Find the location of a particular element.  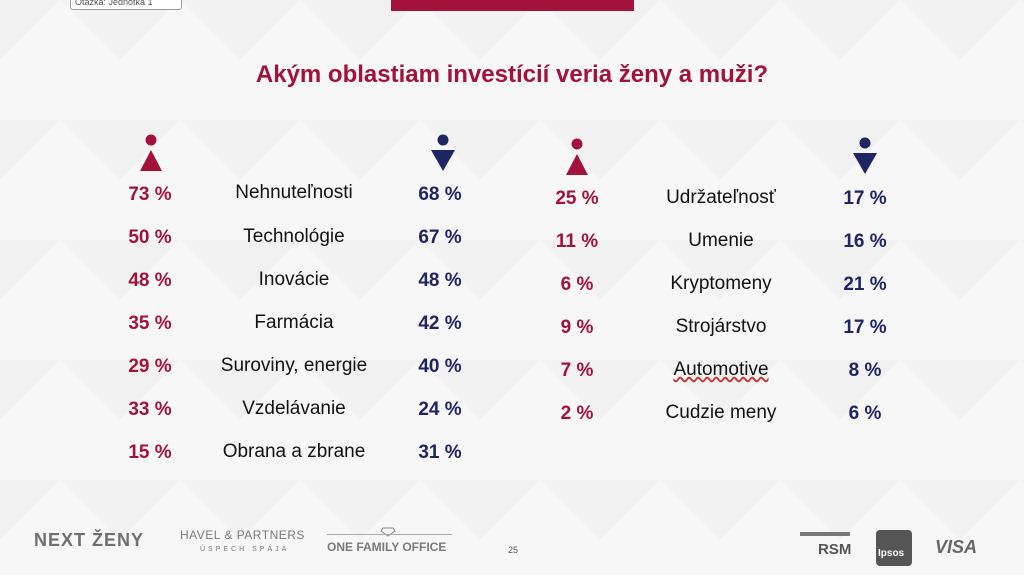

right-row-women-value: 11 % is located at coordinates (577, 241).